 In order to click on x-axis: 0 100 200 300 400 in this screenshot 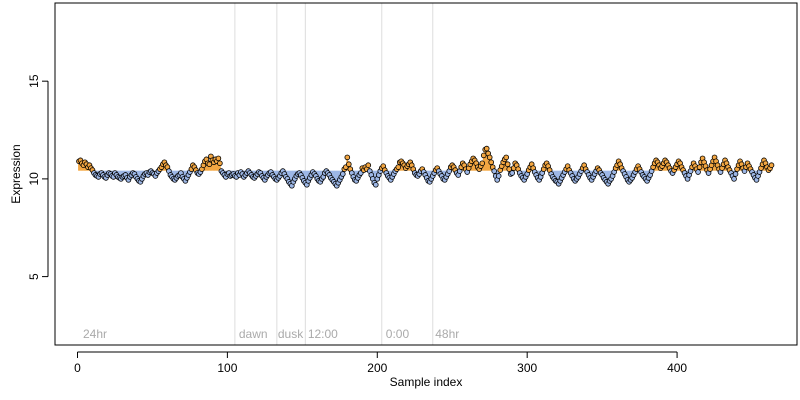, I will do `click(380, 363)`.